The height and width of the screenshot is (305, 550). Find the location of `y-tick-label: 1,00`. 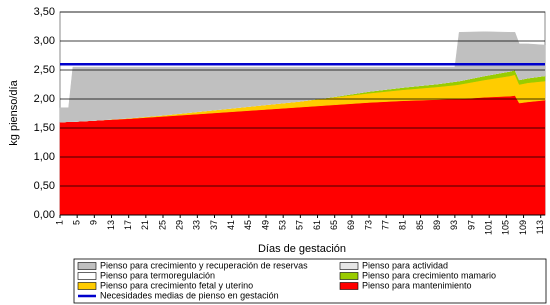

y-tick-label: 1,00 is located at coordinates (44, 157).